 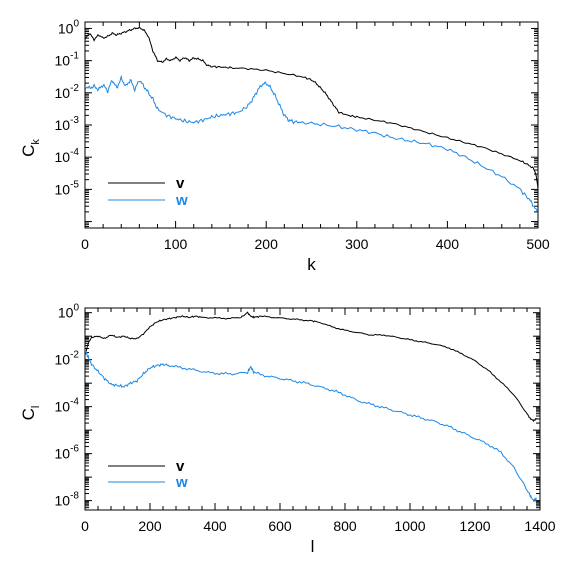 I want to click on y-tick-label: 10⁻⁸, so click(x=67, y=500).